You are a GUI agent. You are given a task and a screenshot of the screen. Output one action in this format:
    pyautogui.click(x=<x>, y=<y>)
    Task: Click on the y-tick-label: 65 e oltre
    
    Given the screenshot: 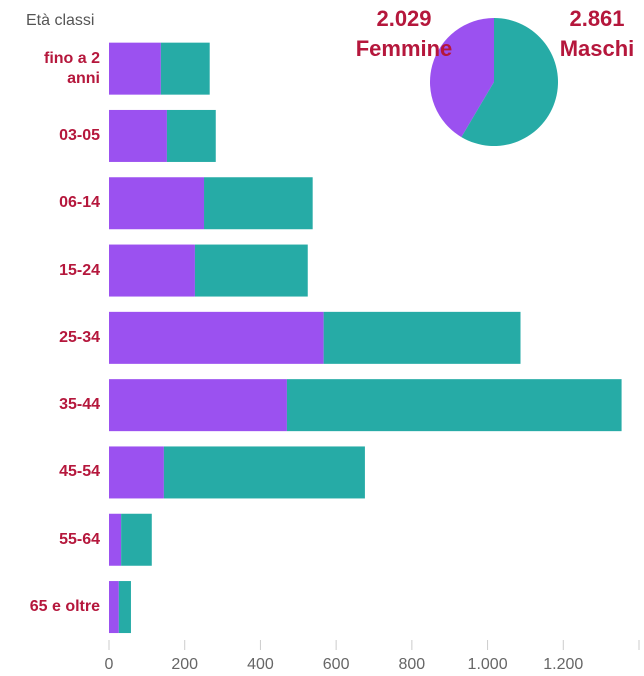 What is the action you would take?
    pyautogui.click(x=64, y=607)
    